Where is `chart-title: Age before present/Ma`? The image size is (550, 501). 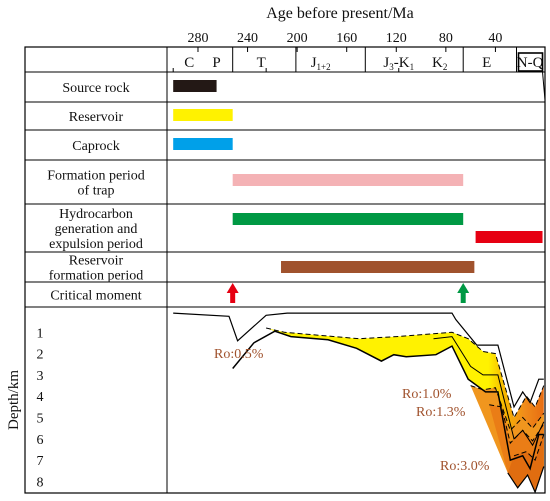
chart-title: Age before present/Ma is located at coordinates (340, 13).